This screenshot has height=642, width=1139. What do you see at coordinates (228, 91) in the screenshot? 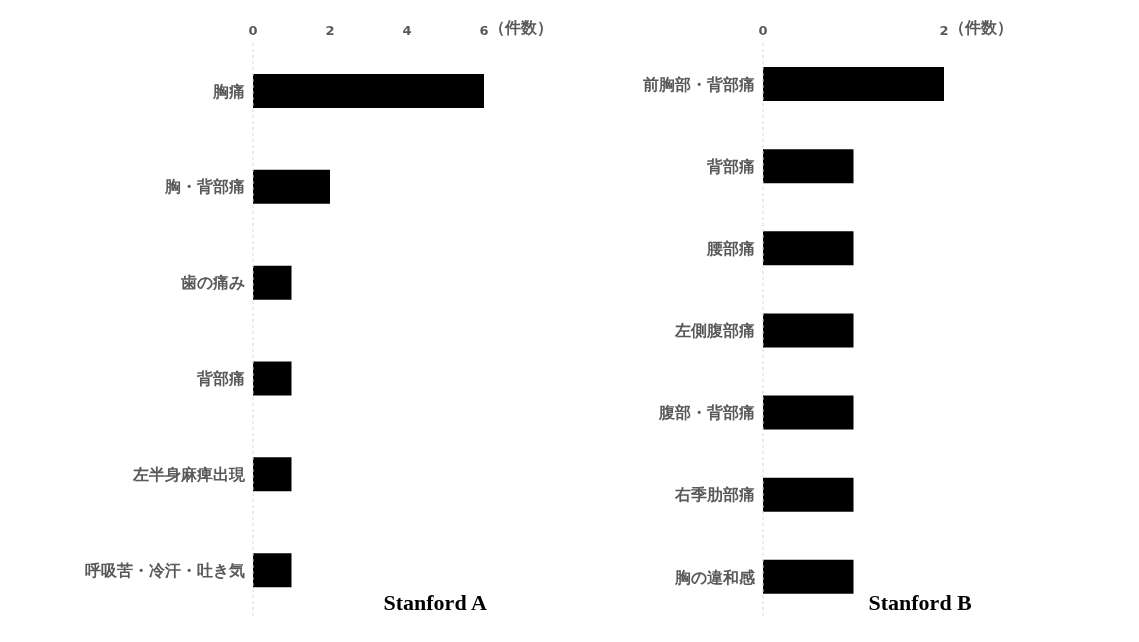
I see `y-tick-label: 胸痛` at bounding box center [228, 91].